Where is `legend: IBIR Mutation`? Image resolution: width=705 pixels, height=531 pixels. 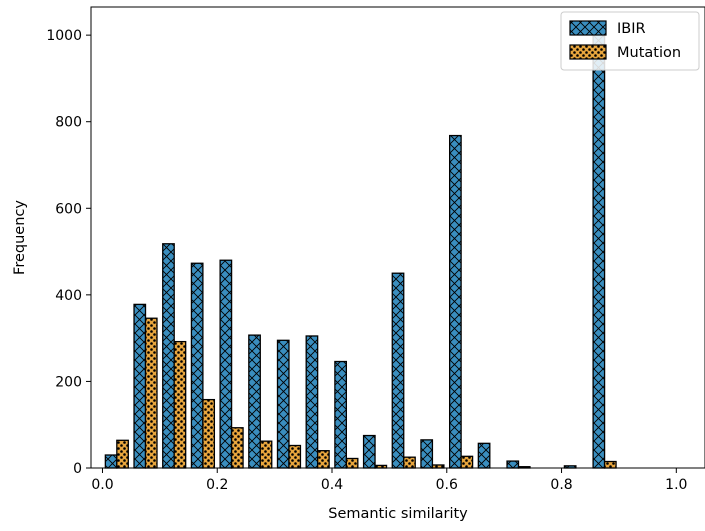 legend: IBIR Mutation is located at coordinates (630, 41).